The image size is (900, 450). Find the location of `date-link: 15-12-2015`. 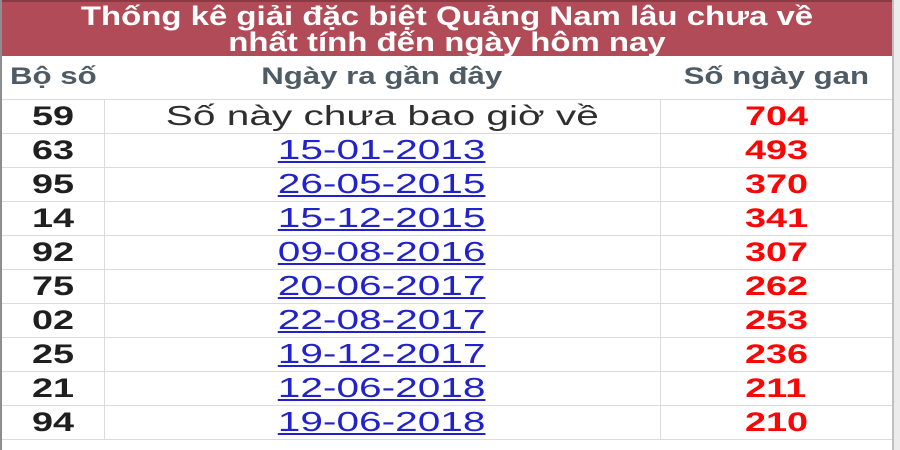

date-link: 15-12-2015 is located at coordinates (382, 217).